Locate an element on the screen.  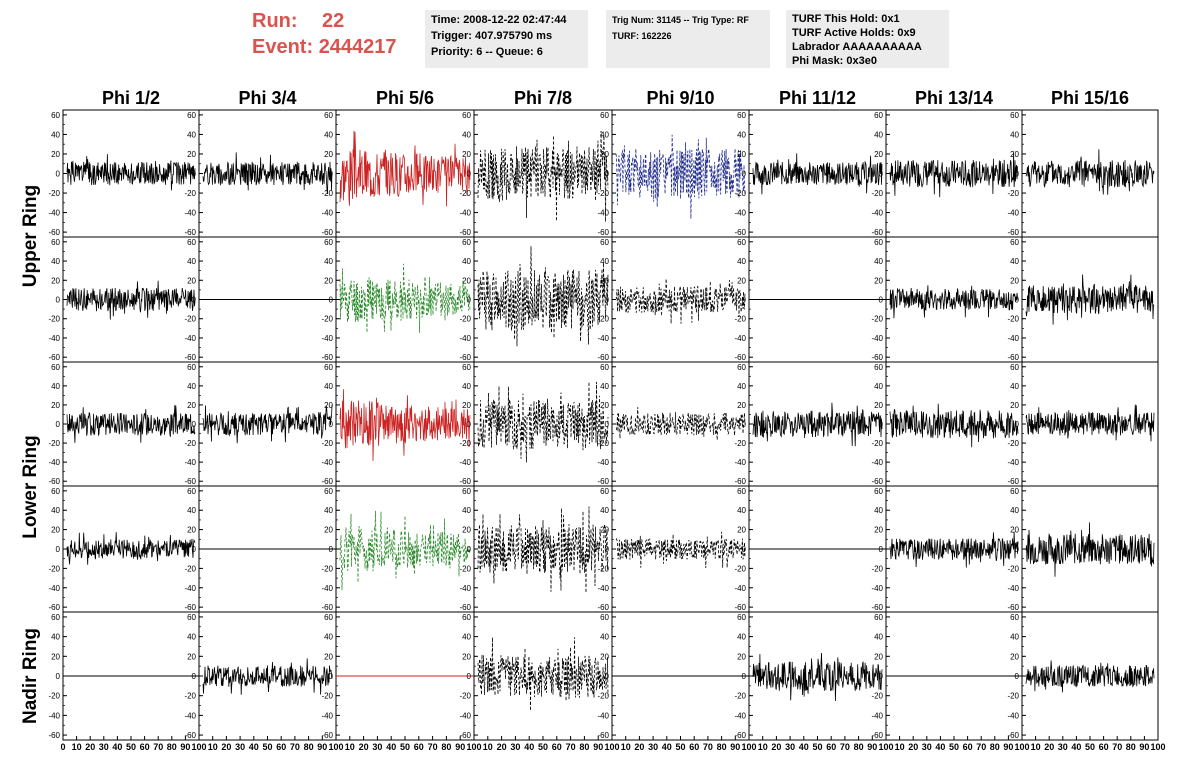
row-label: Upper Ring is located at coordinates (30, 236).